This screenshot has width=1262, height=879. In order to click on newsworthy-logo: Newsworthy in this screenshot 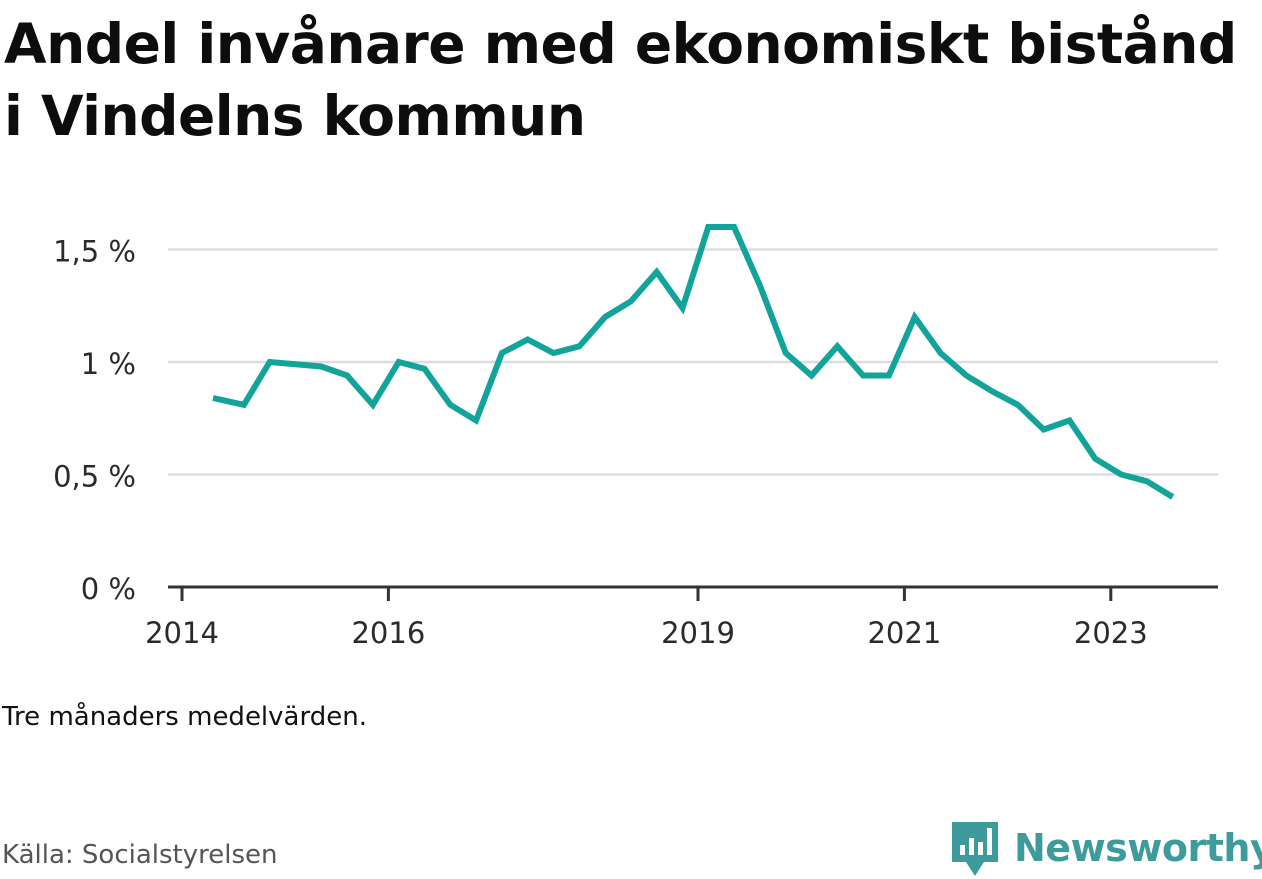, I will do `click(1106, 848)`.